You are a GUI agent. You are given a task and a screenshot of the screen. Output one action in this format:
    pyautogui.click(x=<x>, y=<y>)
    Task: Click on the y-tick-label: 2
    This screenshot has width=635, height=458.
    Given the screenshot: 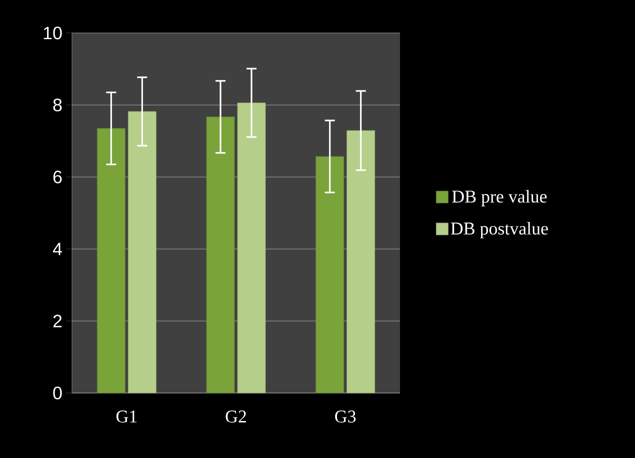 What is the action you would take?
    pyautogui.click(x=57, y=321)
    